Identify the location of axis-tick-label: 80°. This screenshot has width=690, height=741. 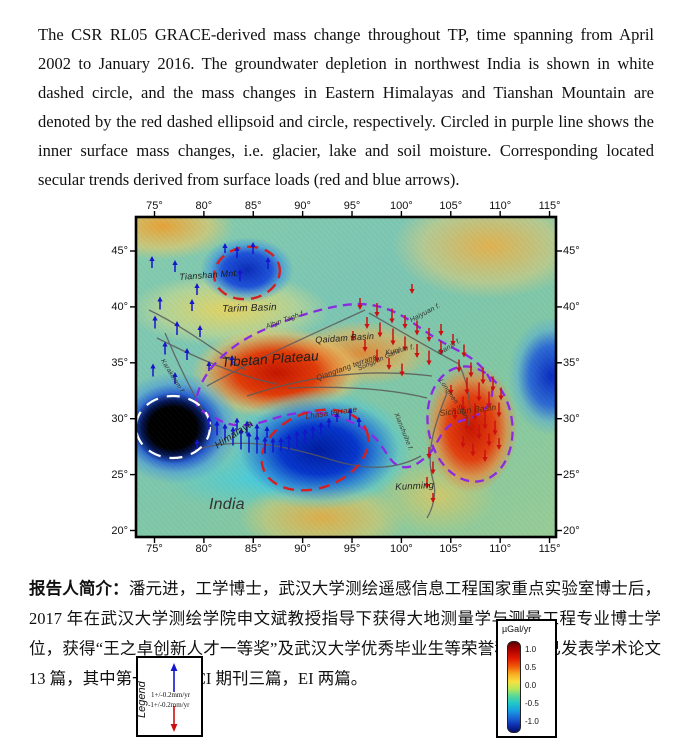
(204, 549).